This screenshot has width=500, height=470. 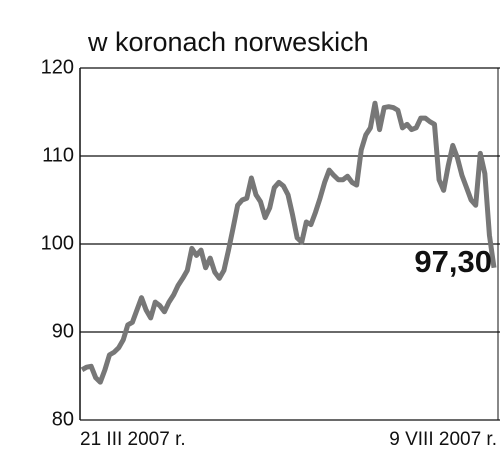 What do you see at coordinates (443, 439) in the screenshot?
I see `x-tick-label: 9 VIII 2007 r.` at bounding box center [443, 439].